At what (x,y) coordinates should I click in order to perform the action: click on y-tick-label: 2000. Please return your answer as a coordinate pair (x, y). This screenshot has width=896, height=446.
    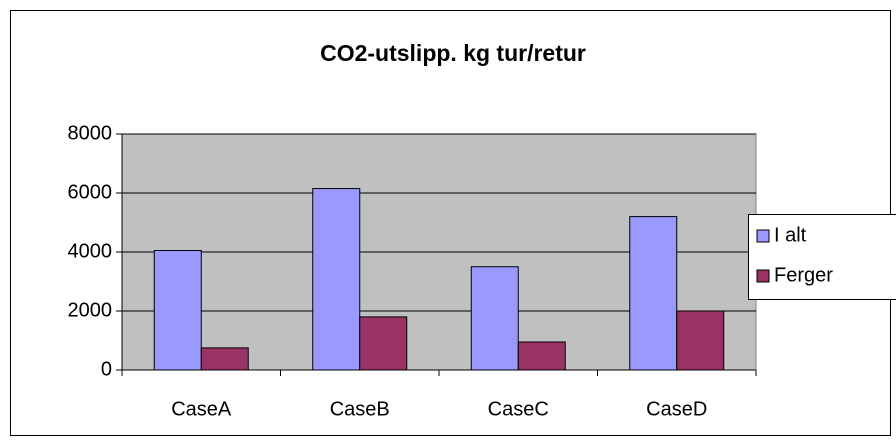
    Looking at the image, I should click on (90, 310).